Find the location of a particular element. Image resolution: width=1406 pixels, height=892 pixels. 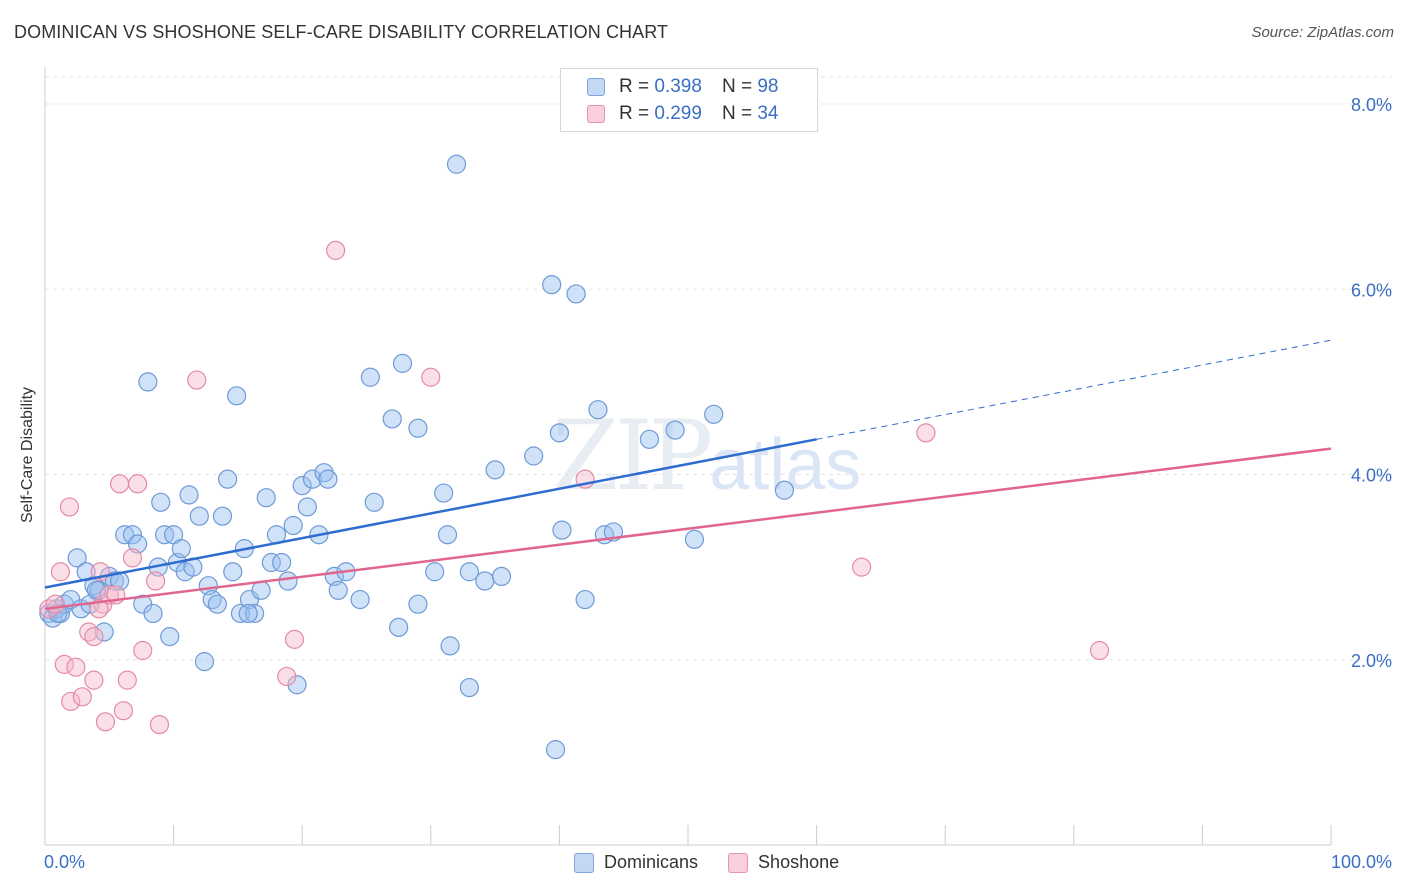

watermark-zip: ZIP is located at coordinates (632, 456).